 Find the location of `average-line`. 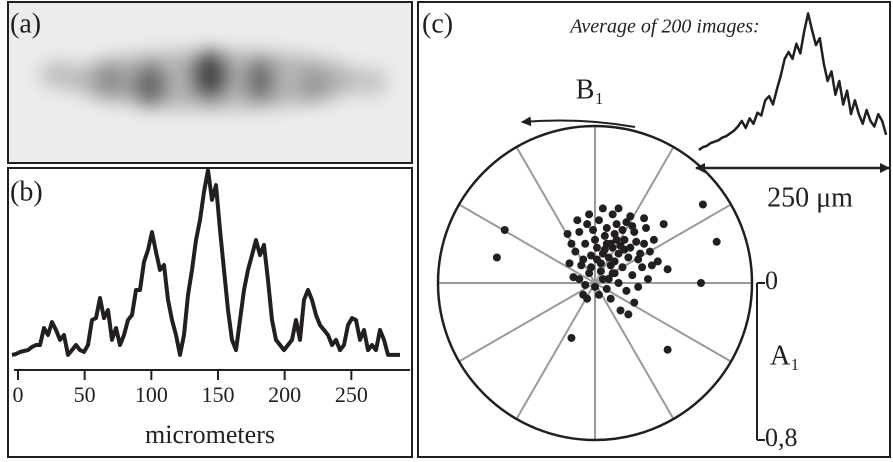

average-line is located at coordinates (793, 82).